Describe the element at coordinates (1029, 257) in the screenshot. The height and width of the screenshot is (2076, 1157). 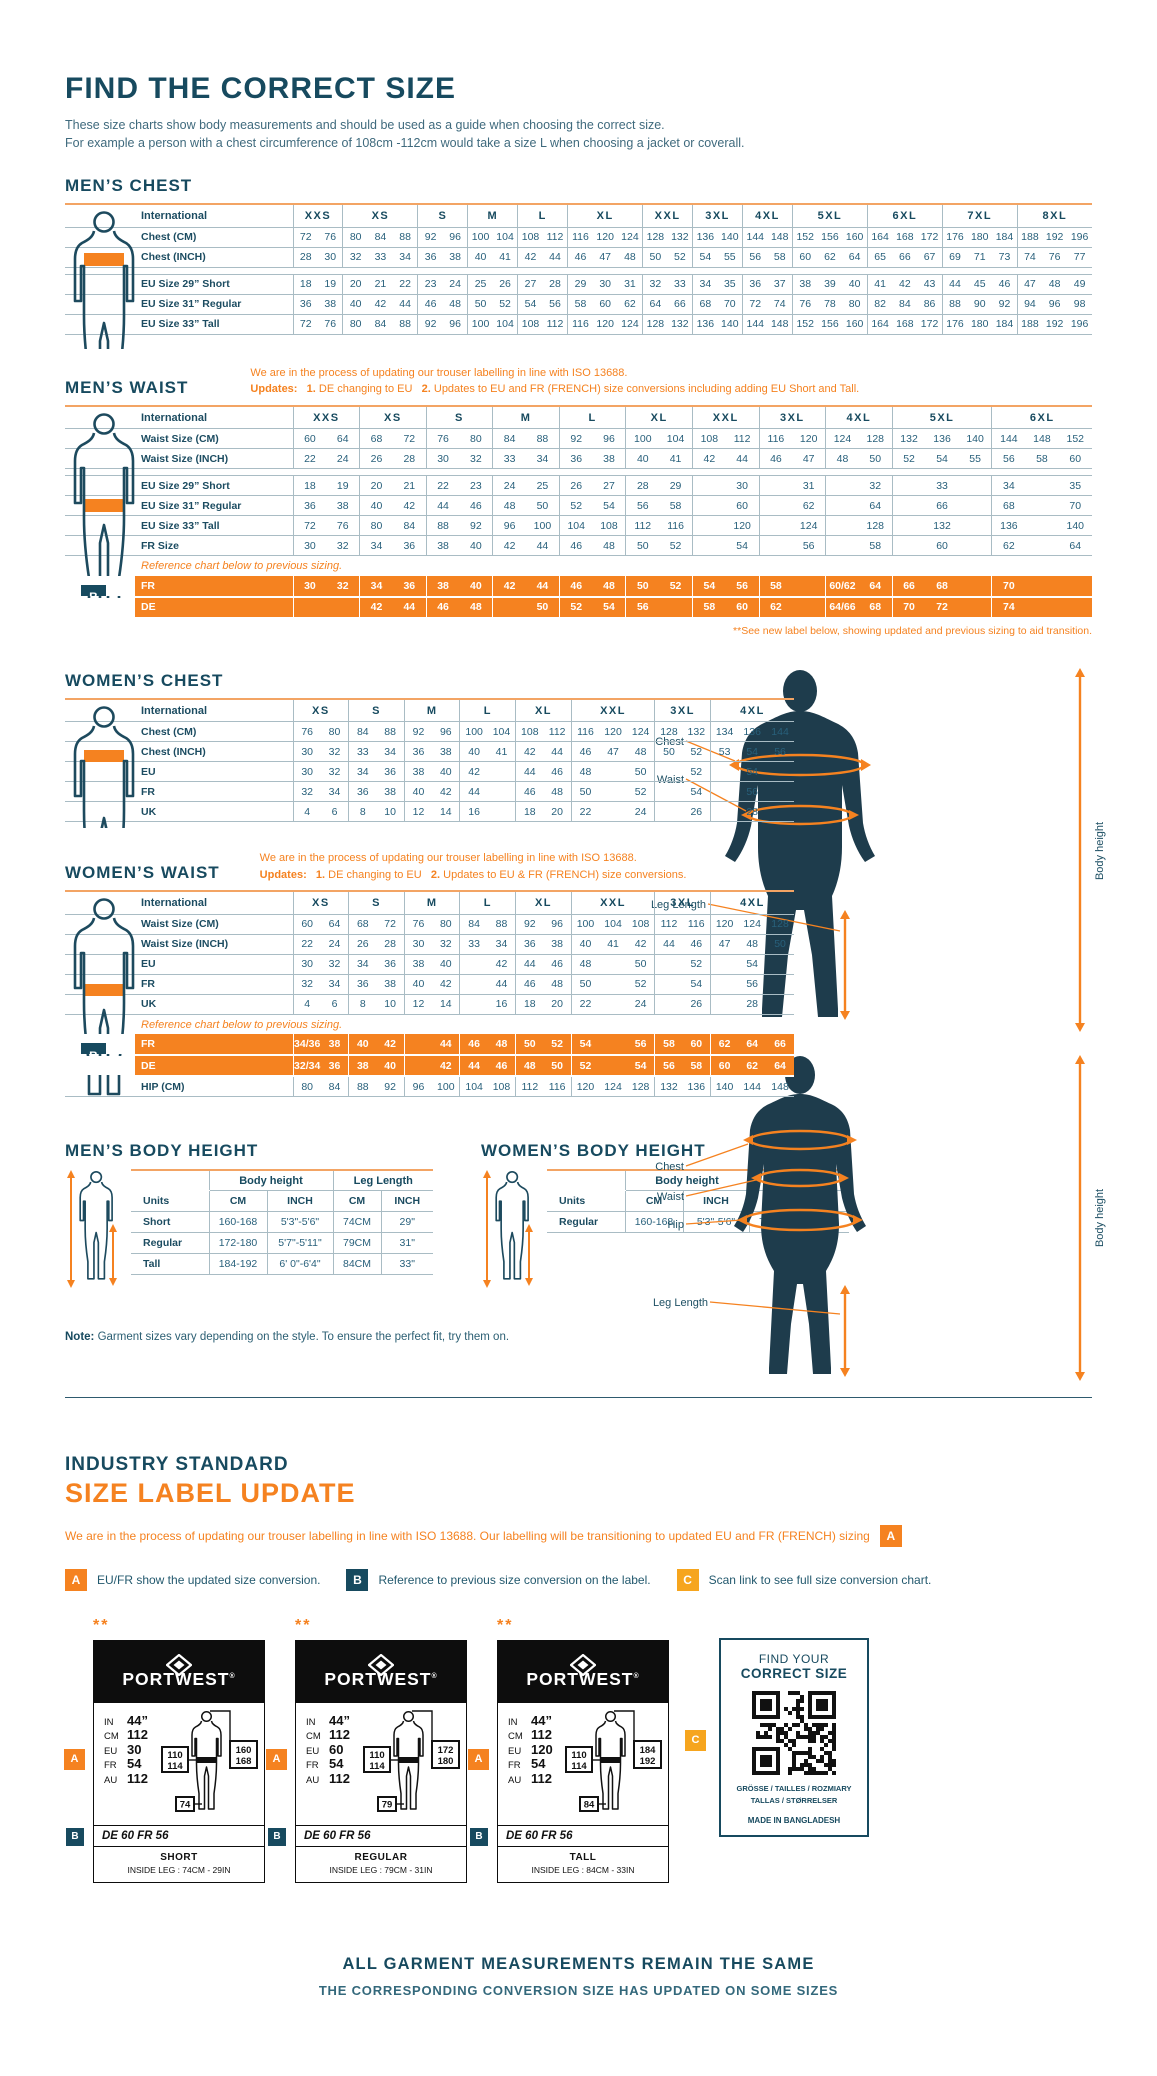
I see `size-cell: 74` at that location.